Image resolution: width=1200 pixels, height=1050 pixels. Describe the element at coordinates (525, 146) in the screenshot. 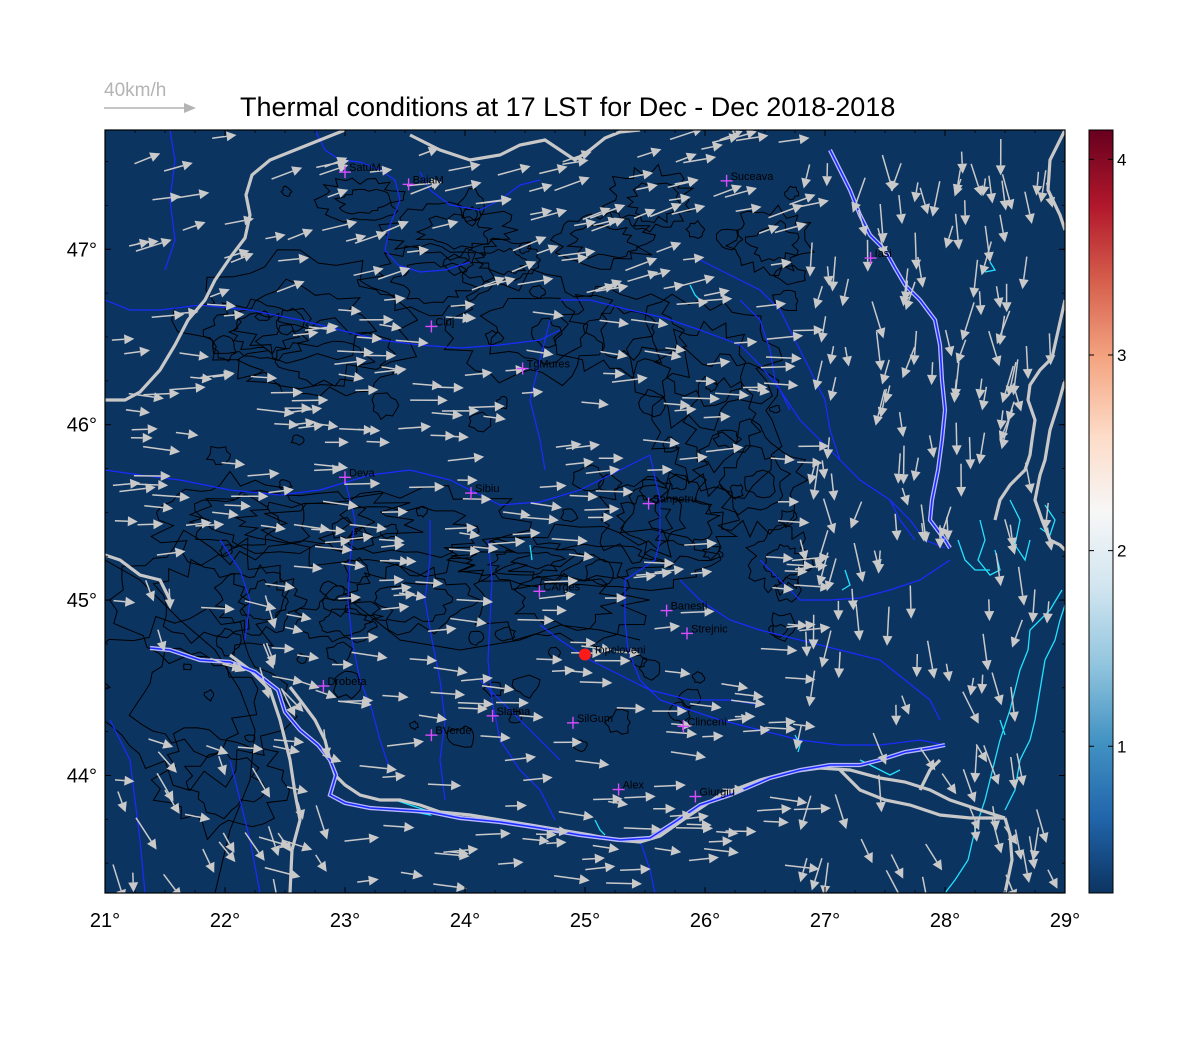

I see `border-line` at that location.